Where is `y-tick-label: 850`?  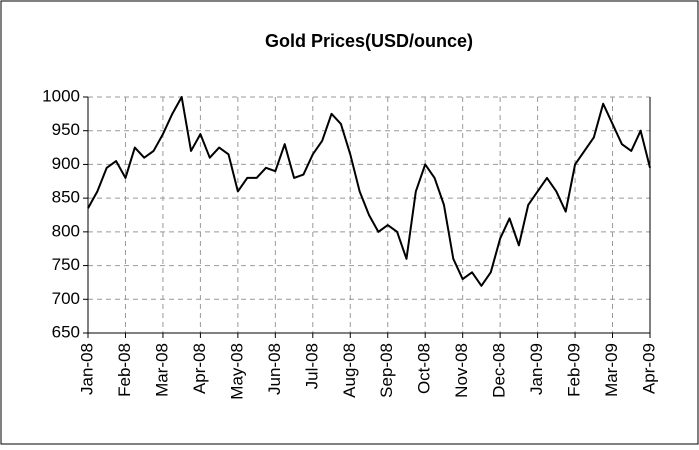
y-tick-label: 850 is located at coordinates (66, 197).